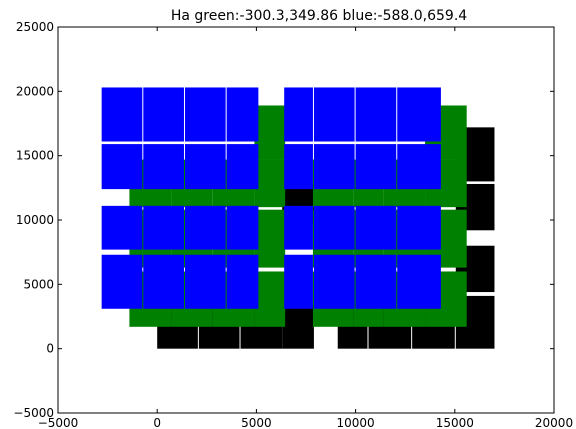  What do you see at coordinates (38, 284) in the screenshot?
I see `y-tick-label-2: 5000` at bounding box center [38, 284].